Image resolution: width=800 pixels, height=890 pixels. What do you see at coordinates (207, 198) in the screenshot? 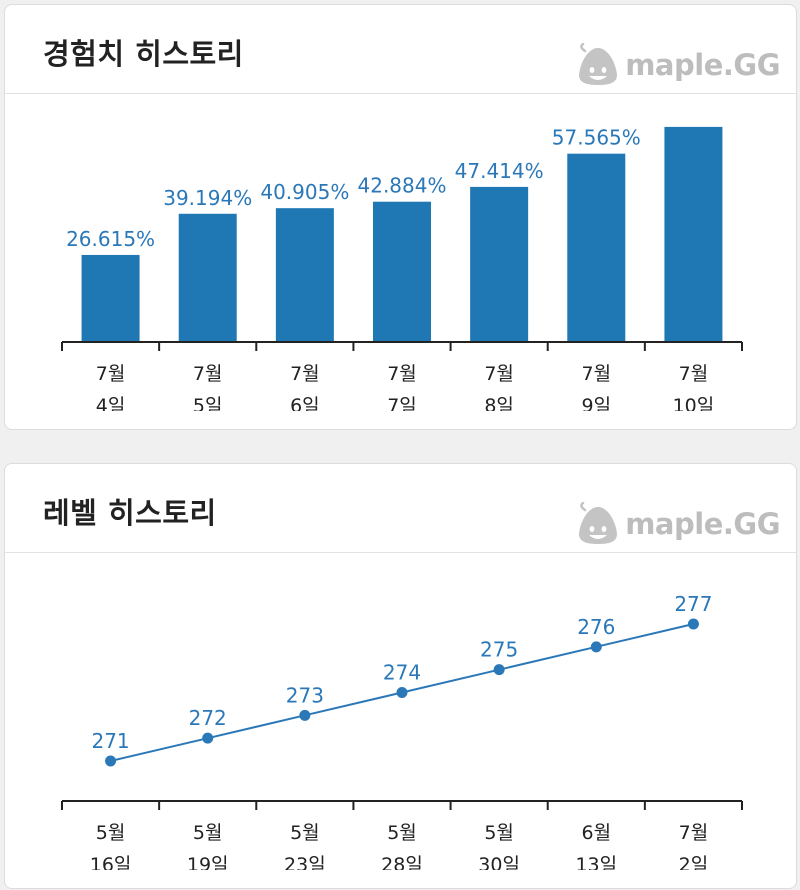
I see `bar-value-label: 39.194%` at bounding box center [207, 198].